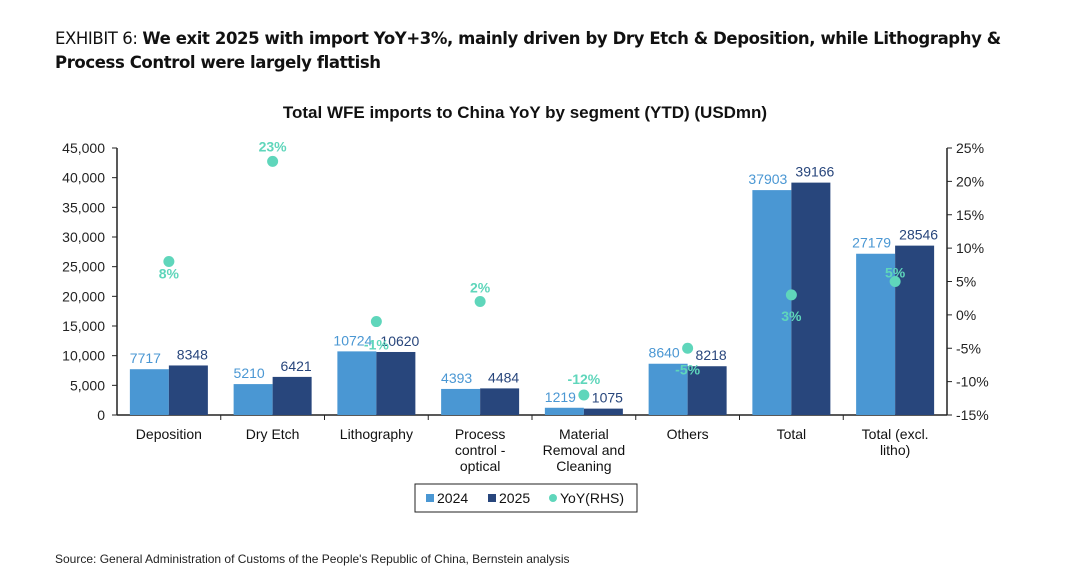  Describe the element at coordinates (83, 356) in the screenshot. I see `left-axis-tick-label: 10,000` at that location.